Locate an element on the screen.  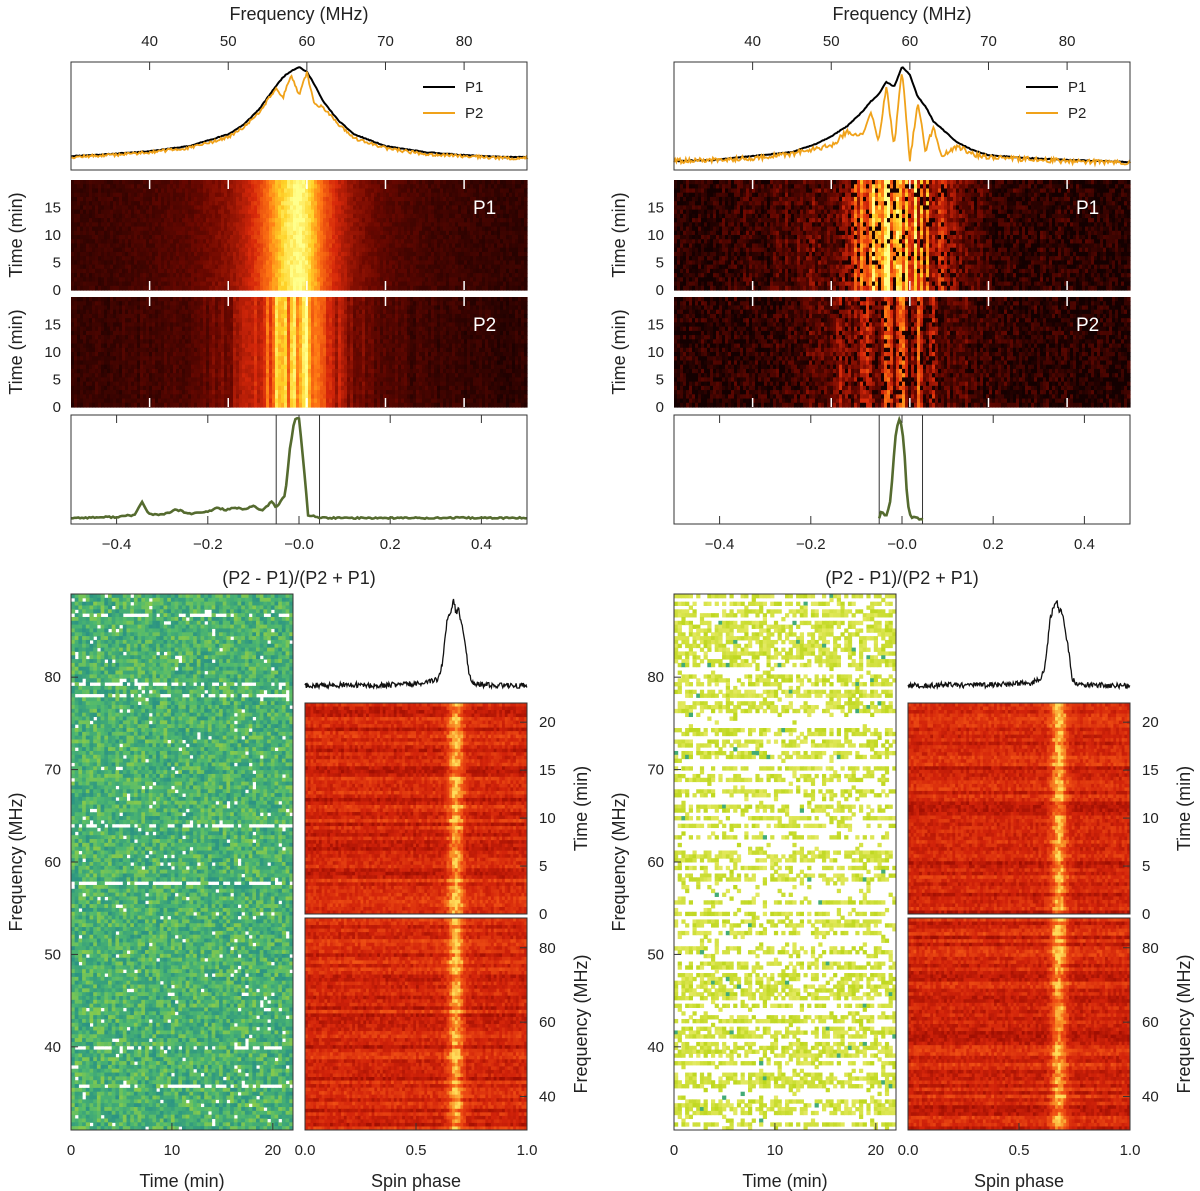
left-spectrum-tick-2: 60 is located at coordinates (307, 41).